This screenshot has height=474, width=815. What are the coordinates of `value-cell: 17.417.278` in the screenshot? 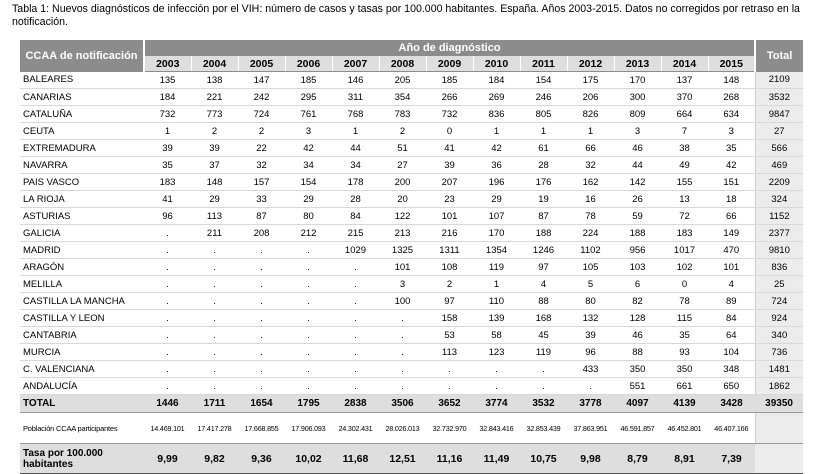 It's located at (214, 428).